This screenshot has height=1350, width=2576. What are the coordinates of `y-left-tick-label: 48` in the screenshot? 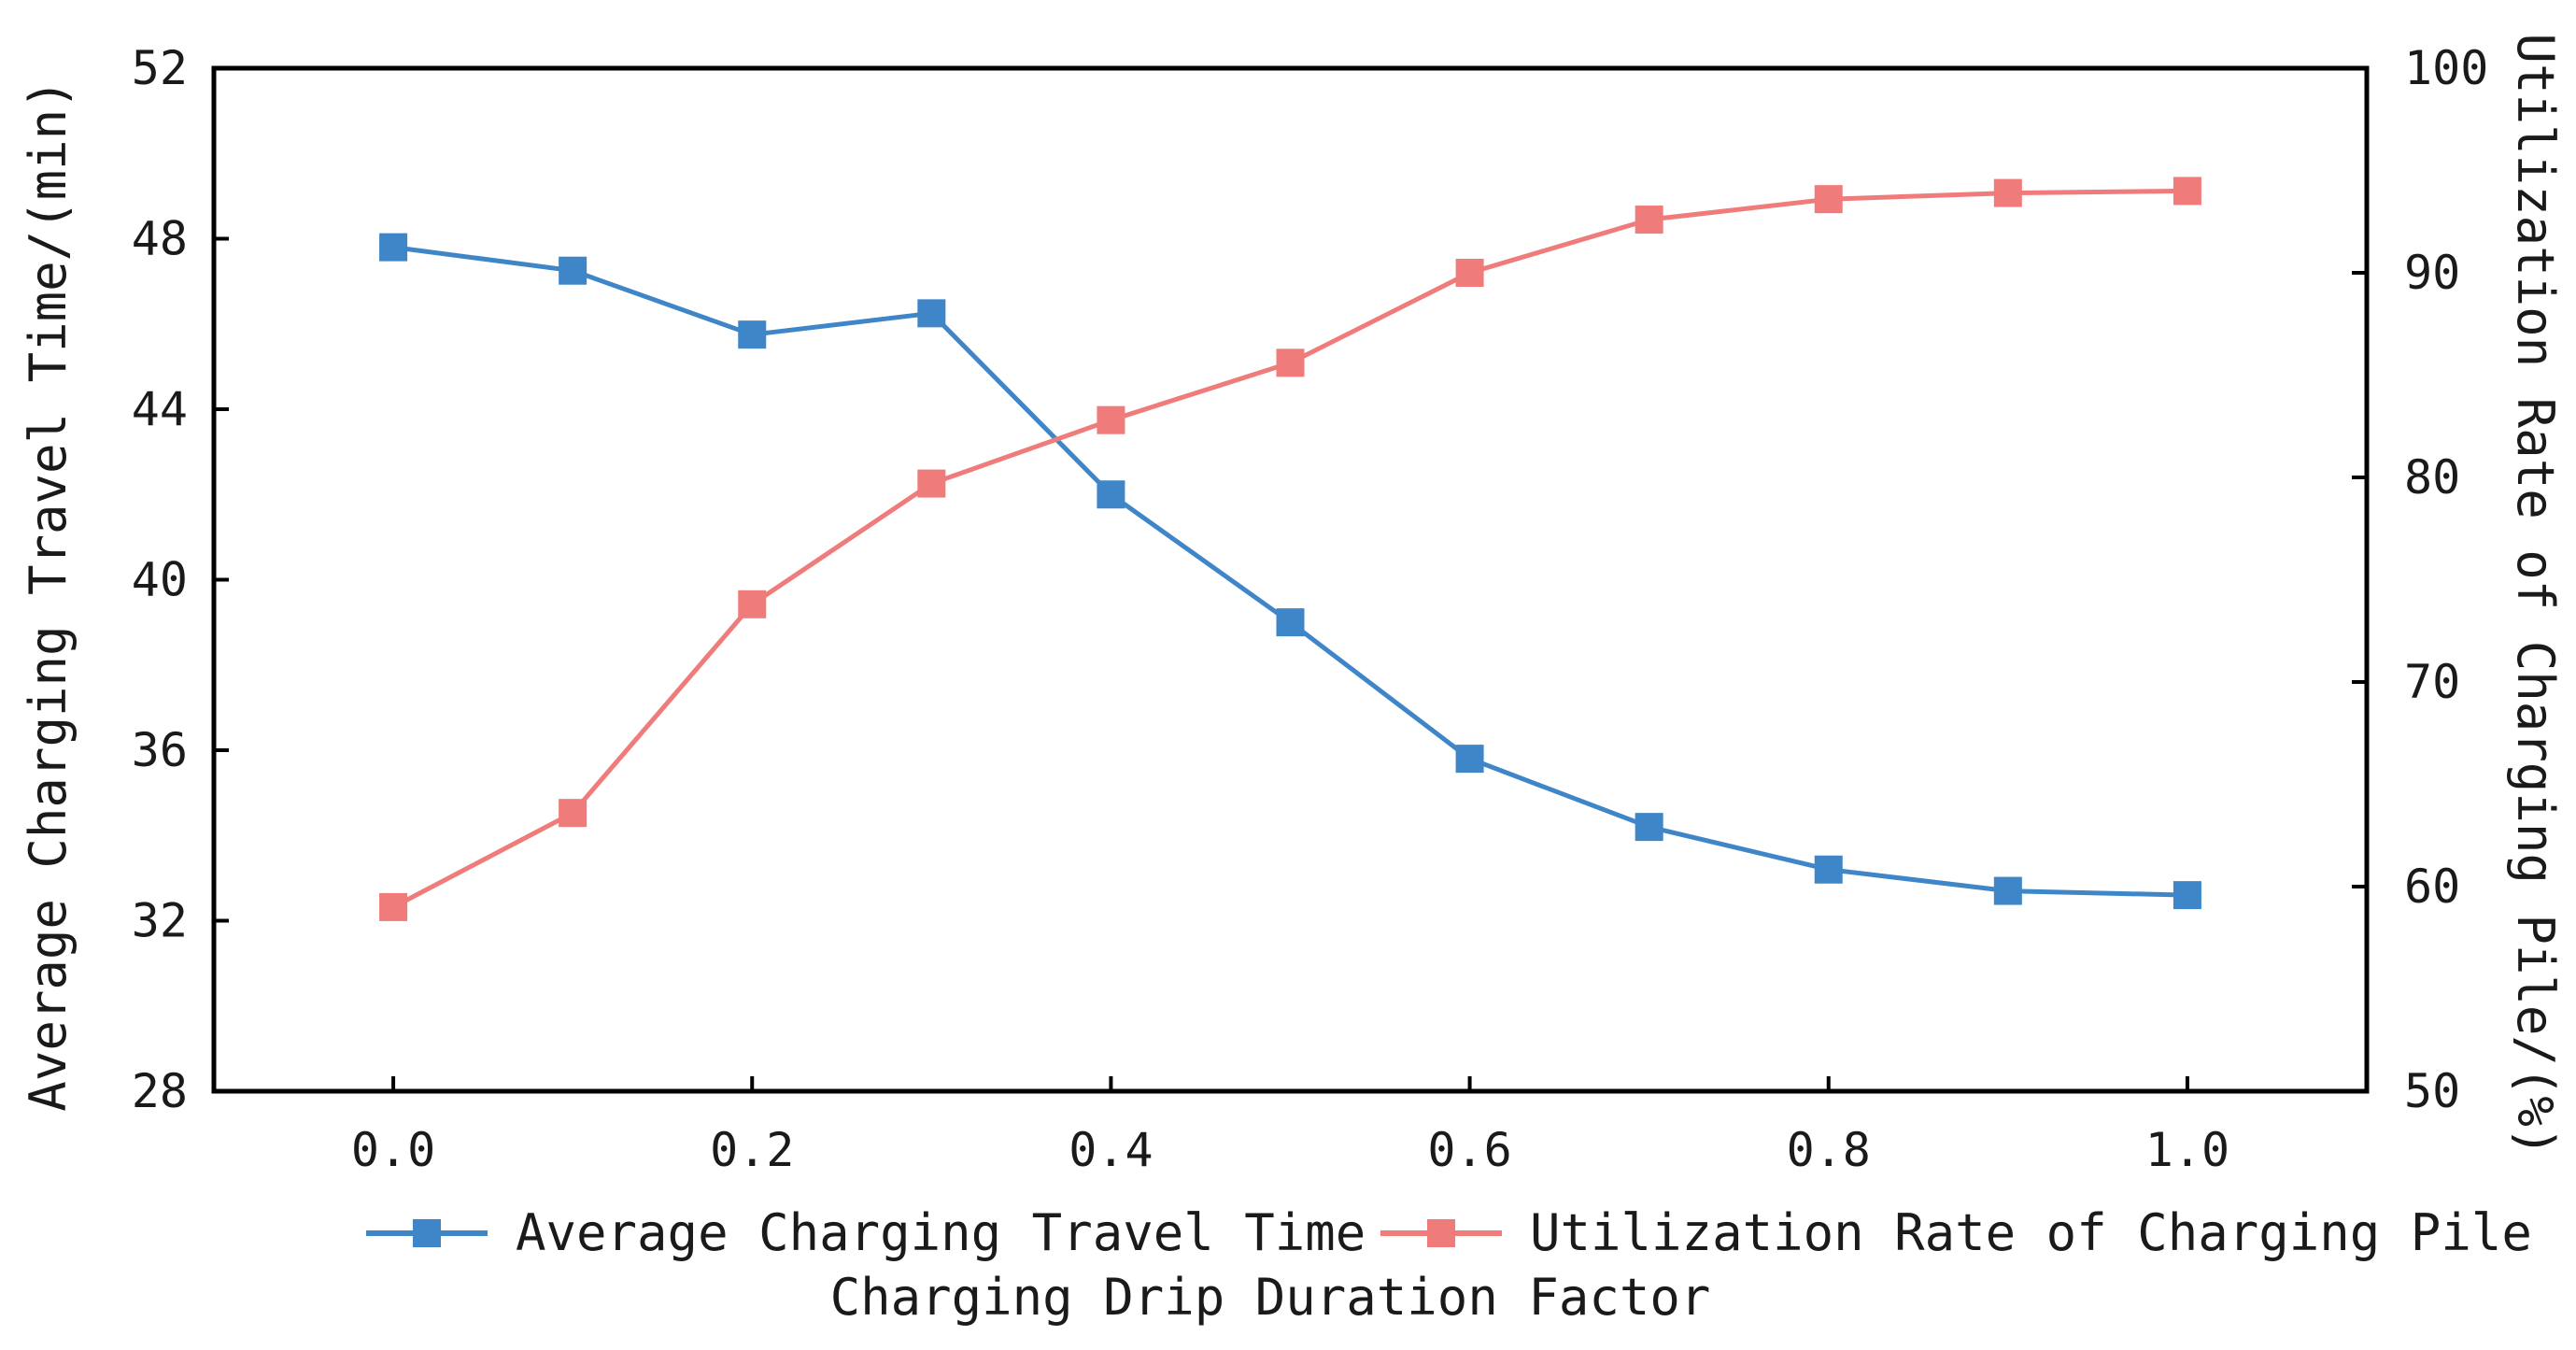 It's located at (160, 239).